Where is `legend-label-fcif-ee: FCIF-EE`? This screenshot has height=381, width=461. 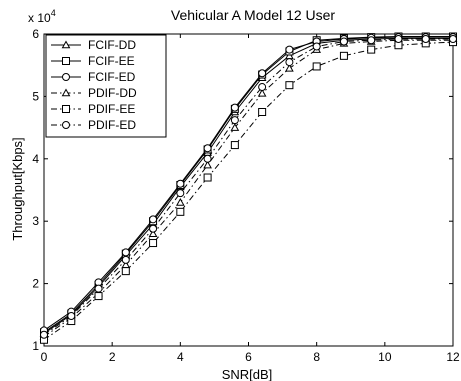 legend-label-fcif-ee: FCIF-EE is located at coordinates (111, 61).